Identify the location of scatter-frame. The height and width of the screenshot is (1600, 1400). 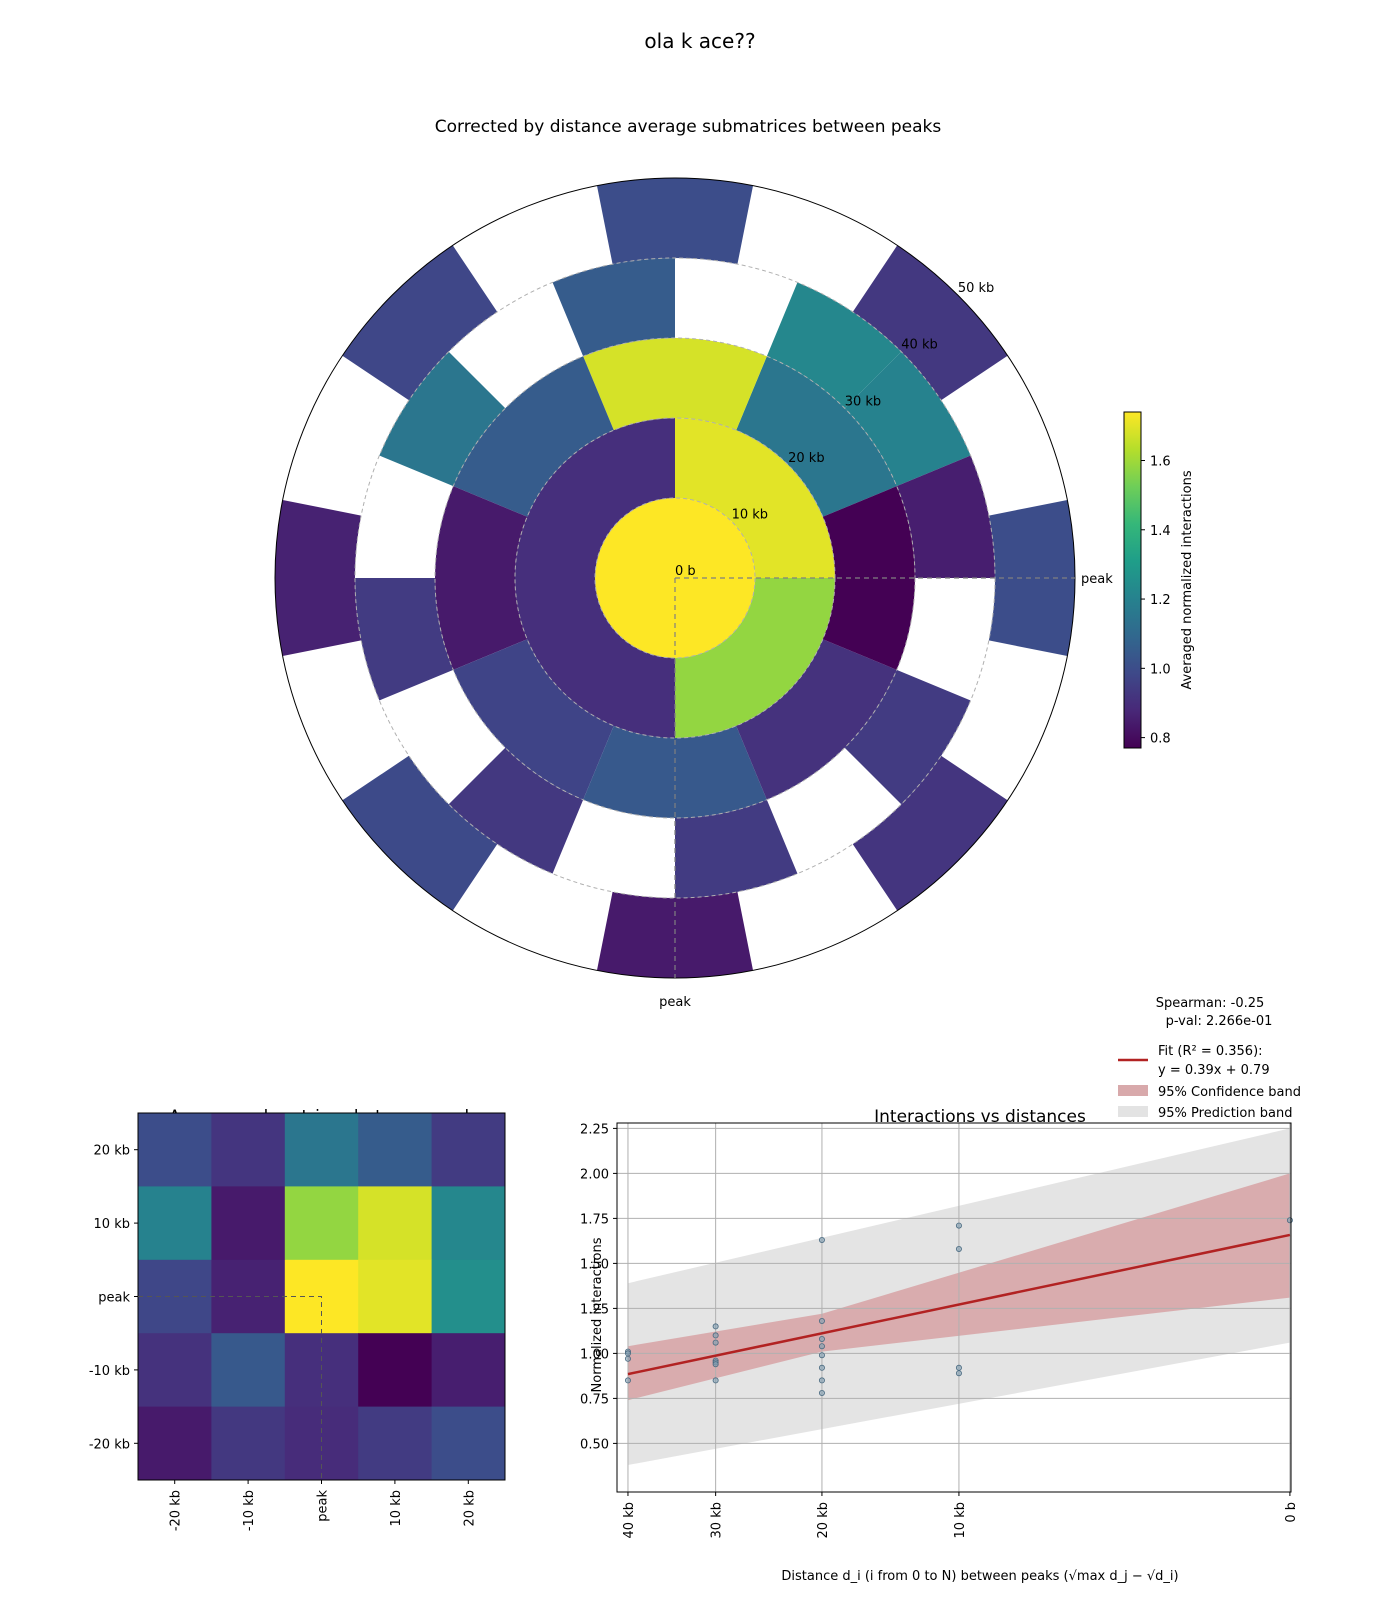
(954, 1307).